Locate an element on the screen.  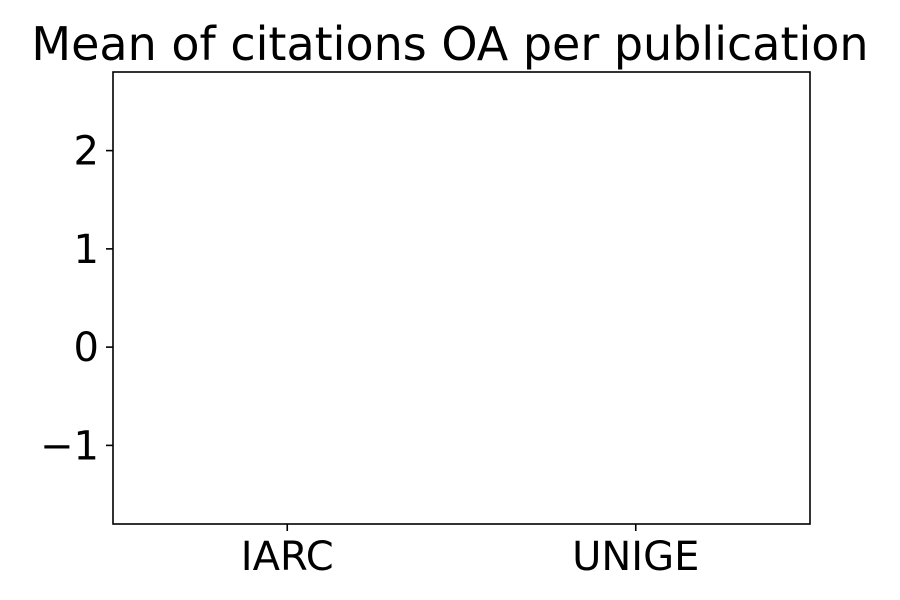
x-tick-label: UNIGE is located at coordinates (635, 557).